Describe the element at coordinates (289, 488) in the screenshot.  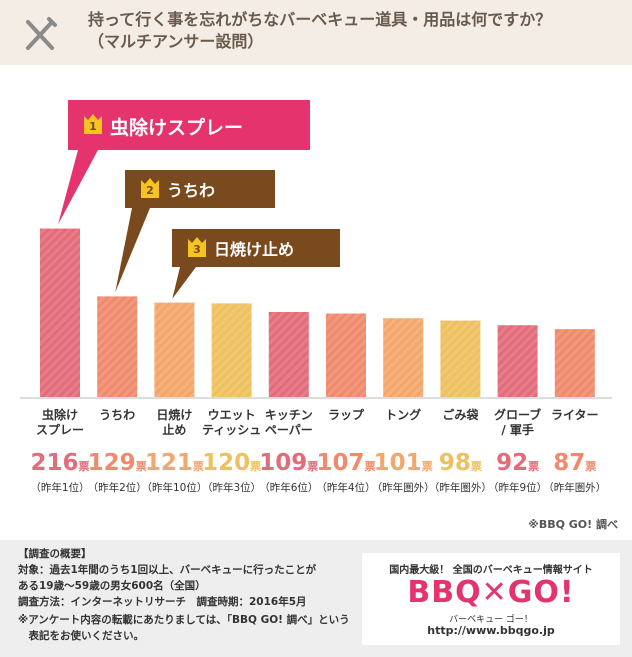
I see `last-year-rank: （昨年6位）` at that location.